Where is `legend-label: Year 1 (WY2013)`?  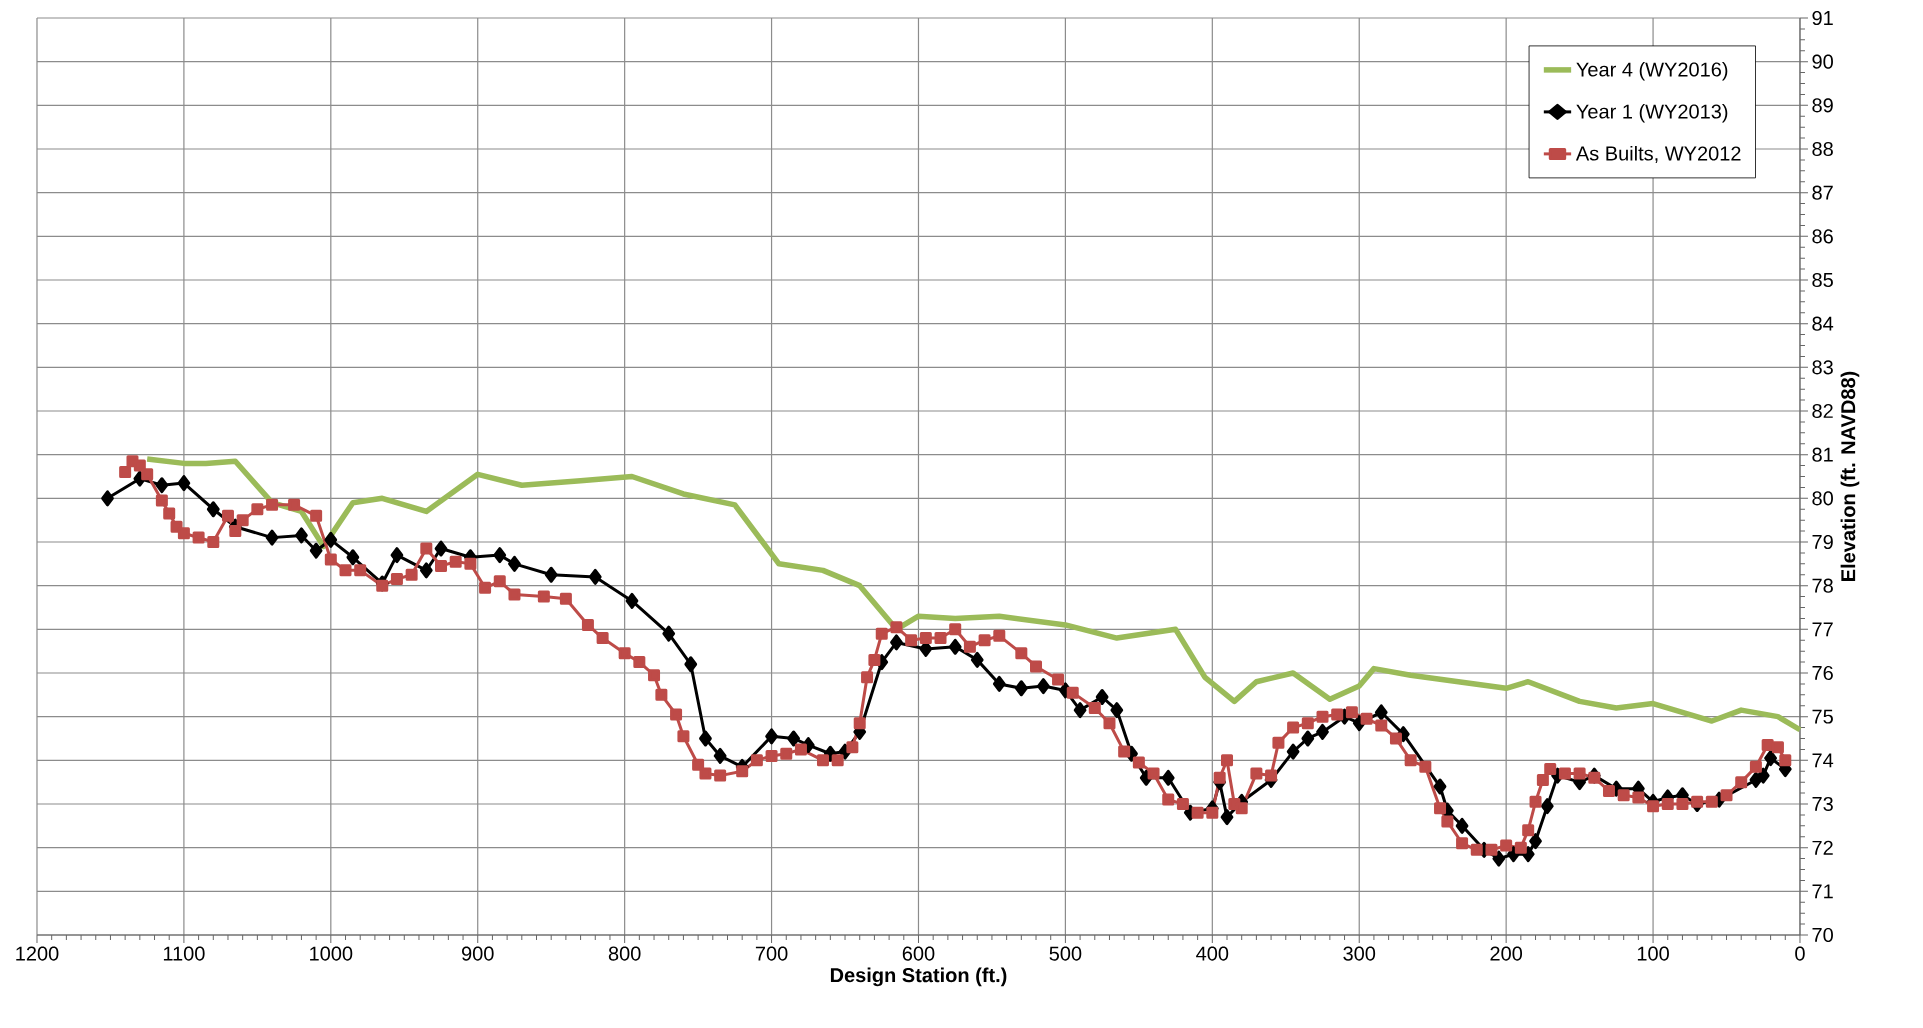 legend-label: Year 1 (WY2013) is located at coordinates (1652, 113).